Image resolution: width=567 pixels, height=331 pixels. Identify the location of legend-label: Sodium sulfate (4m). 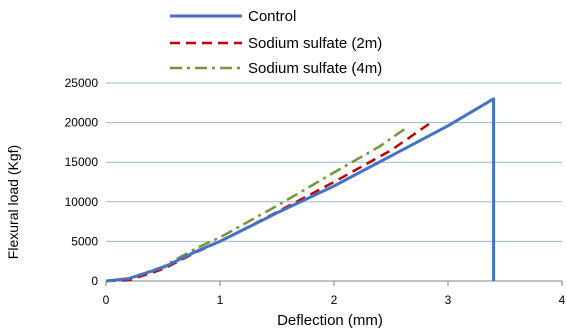
(315, 68).